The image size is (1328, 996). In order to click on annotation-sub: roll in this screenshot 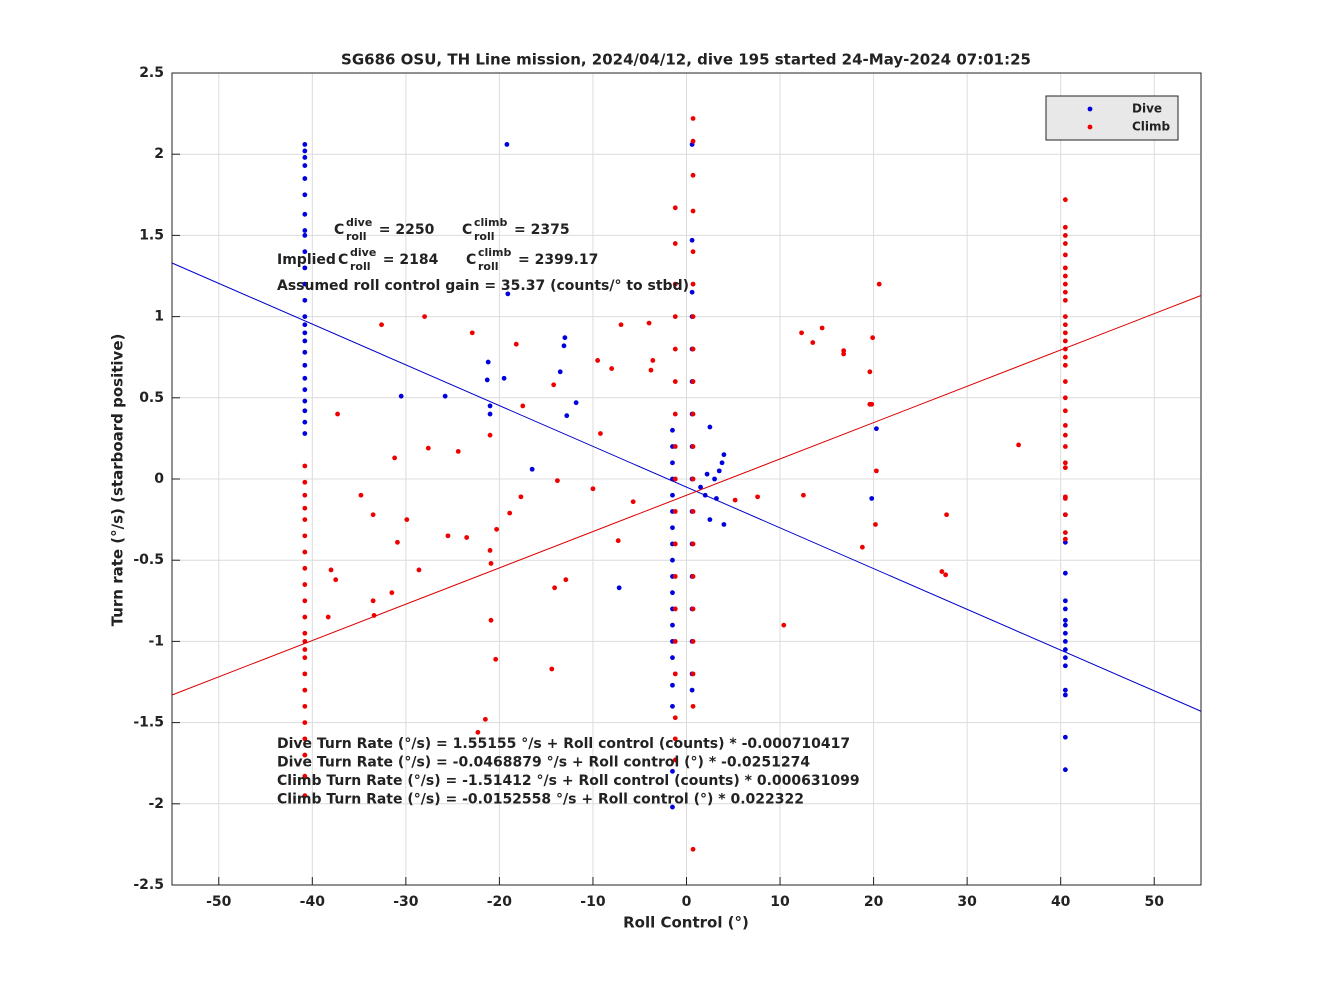, I will do `click(360, 266)`.